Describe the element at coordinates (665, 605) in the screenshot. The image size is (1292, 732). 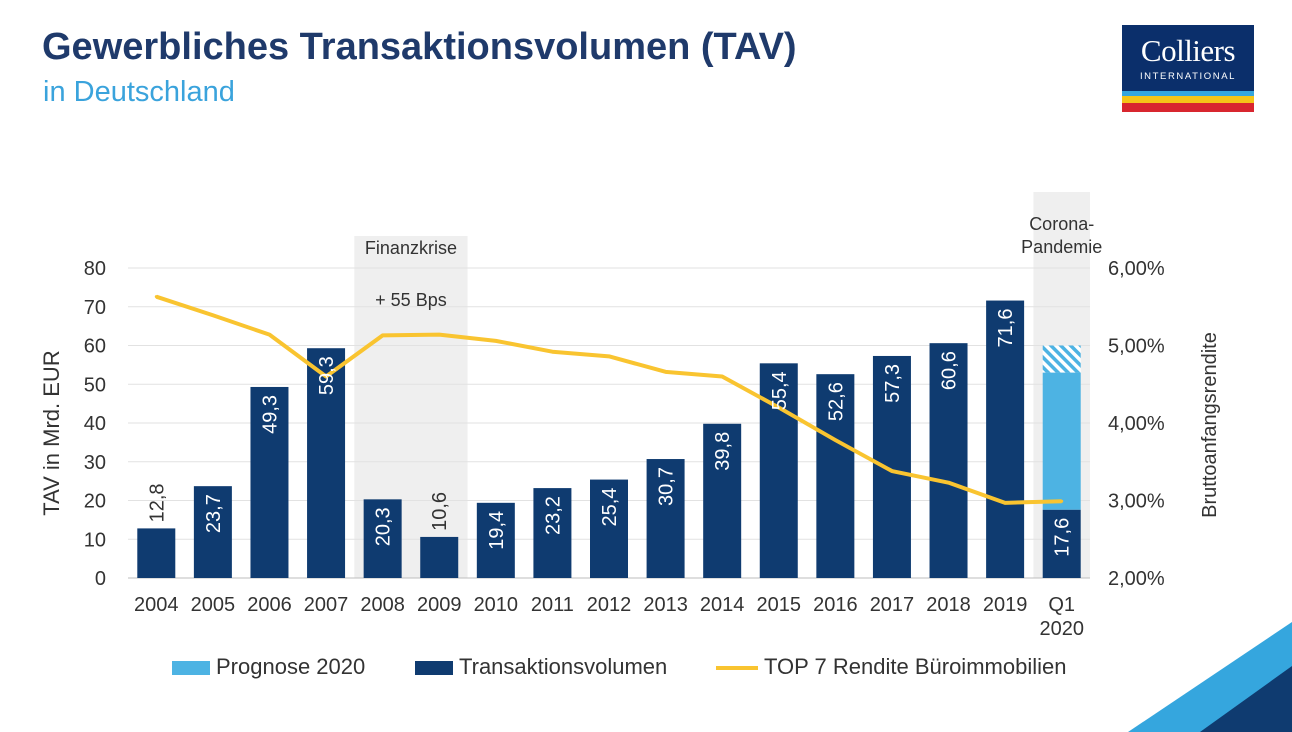
I see `x-tick-label: 2013` at that location.